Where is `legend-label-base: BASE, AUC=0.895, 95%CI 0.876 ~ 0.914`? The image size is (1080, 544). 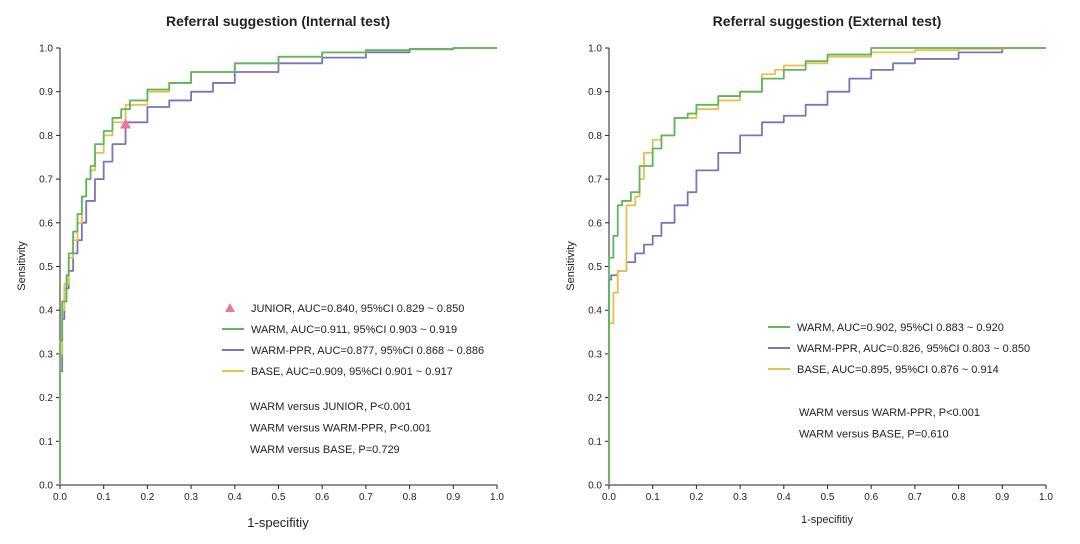
legend-label-base: BASE, AUC=0.895, 95%CI 0.876 ~ 0.914 is located at coordinates (898, 370).